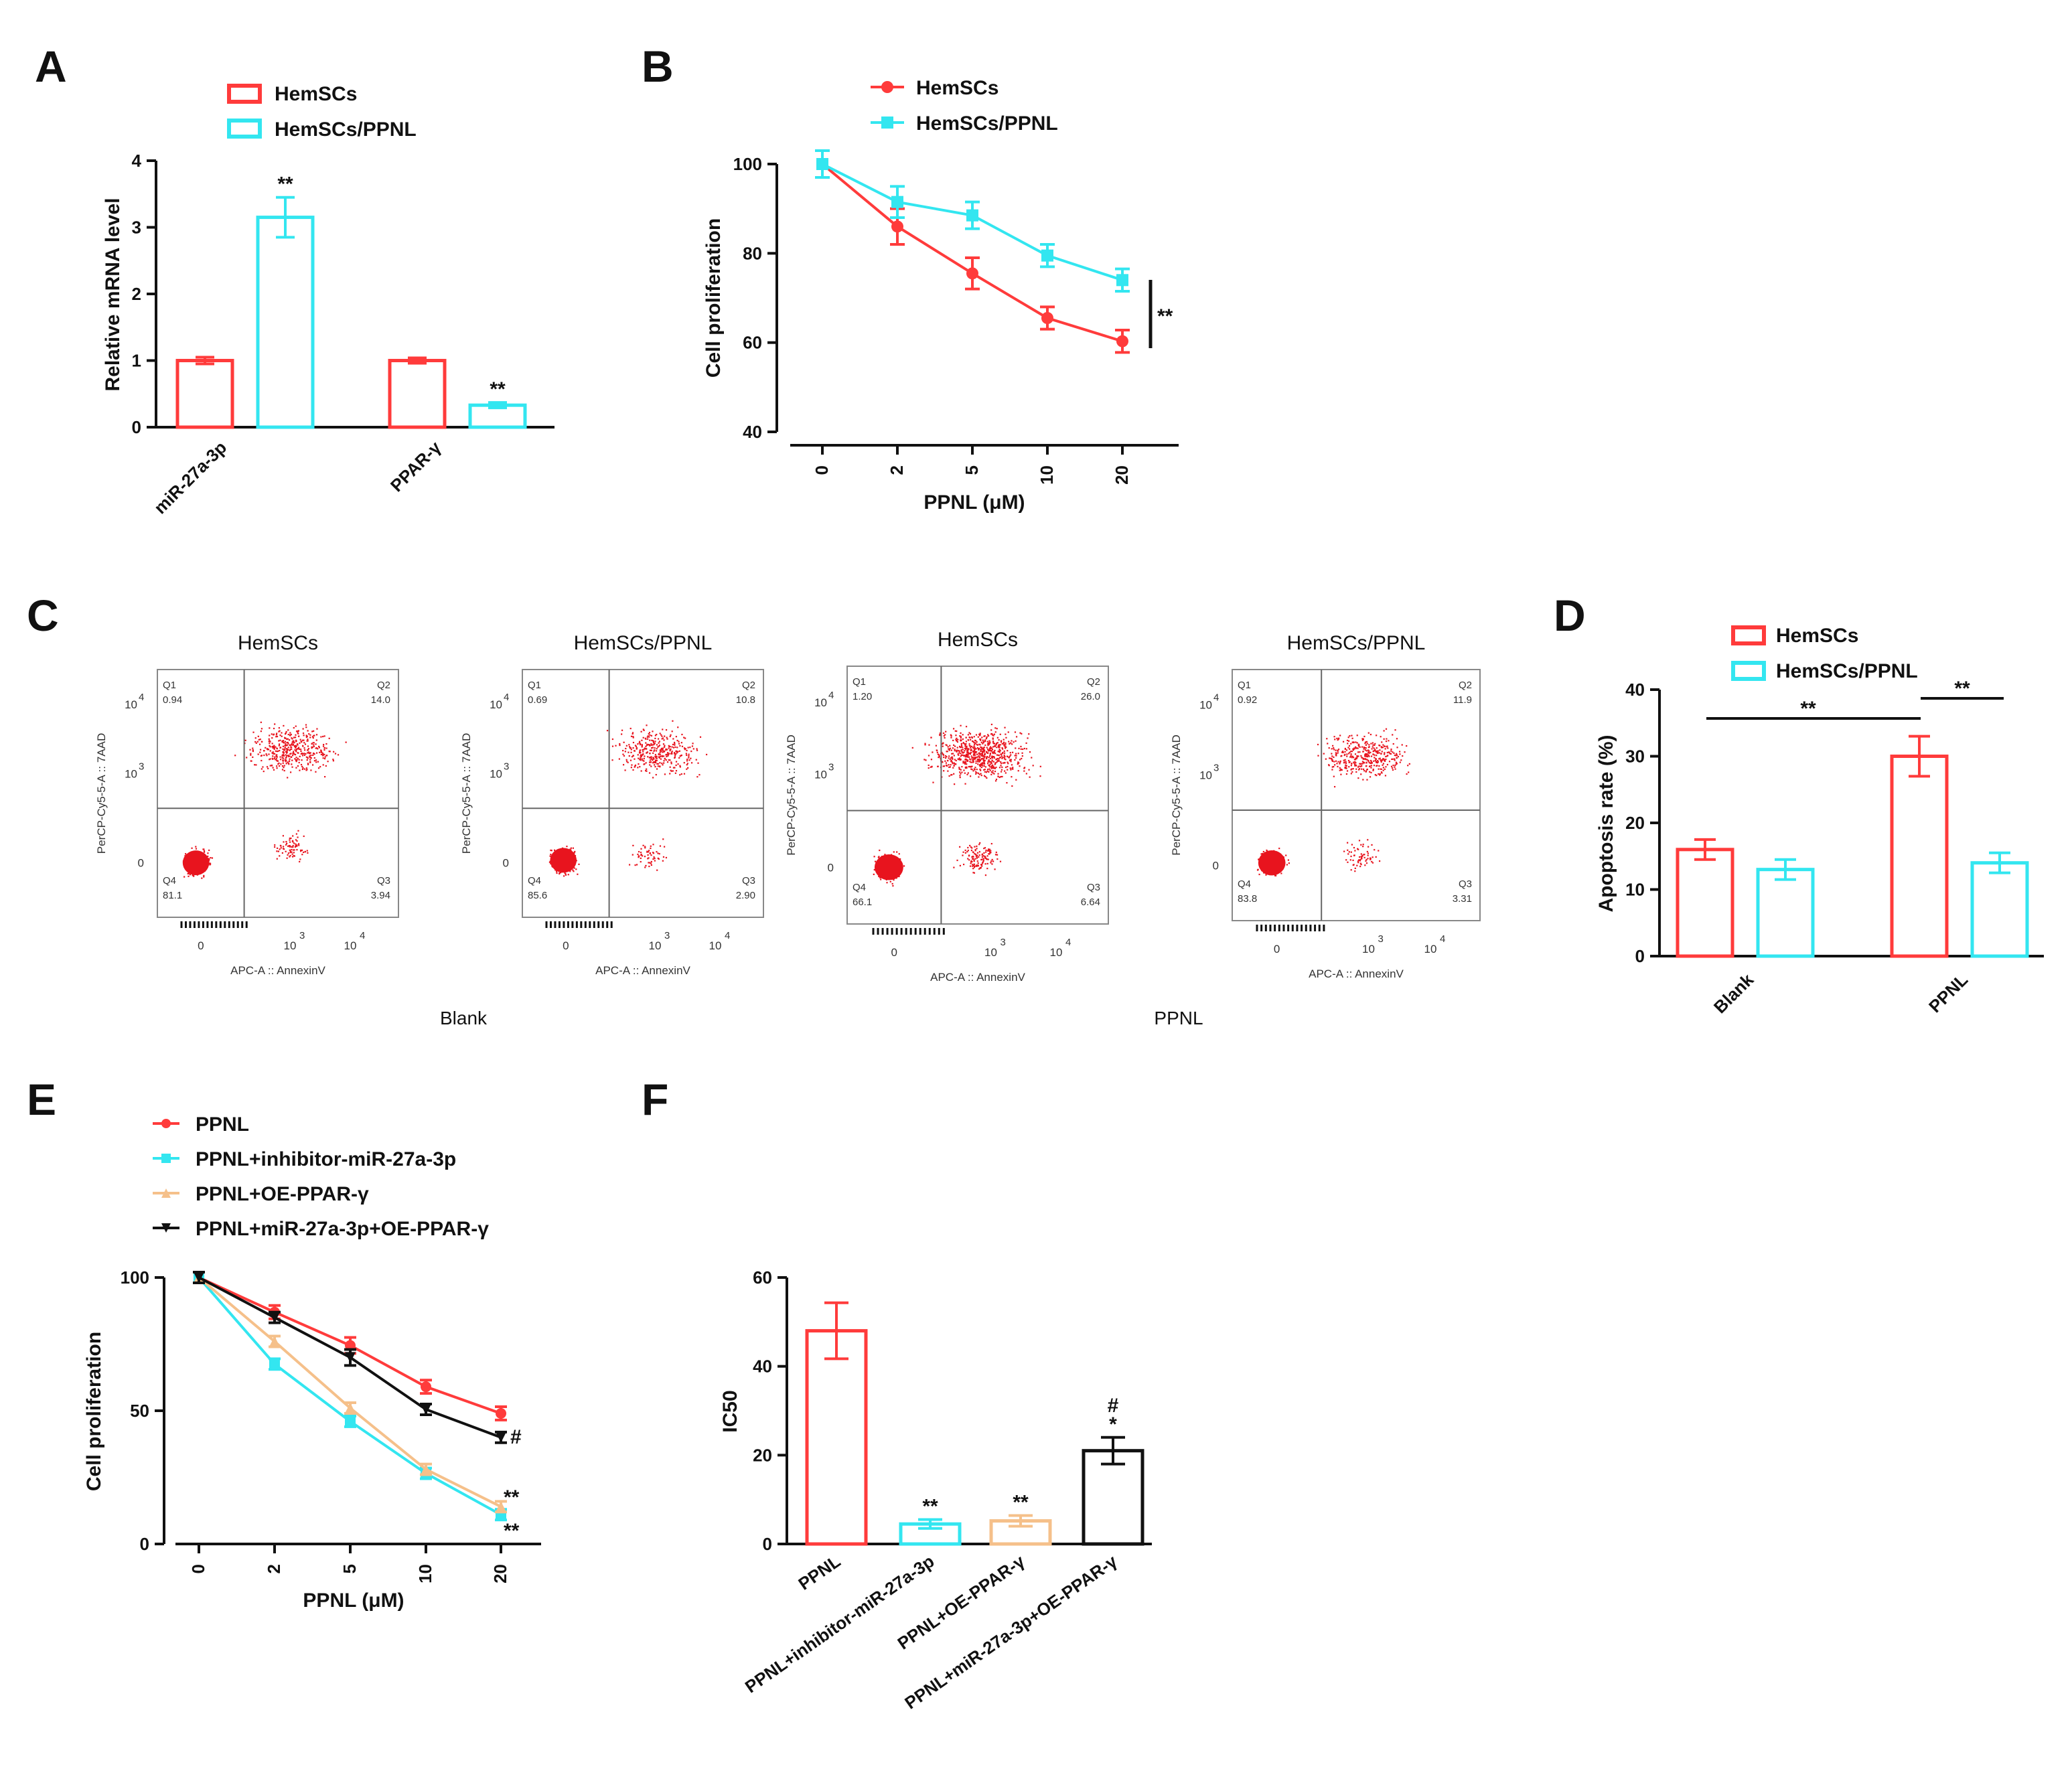  Describe the element at coordinates (496, 773) in the screenshot. I see `flow-plot-1-ytick-3: 10` at that location.